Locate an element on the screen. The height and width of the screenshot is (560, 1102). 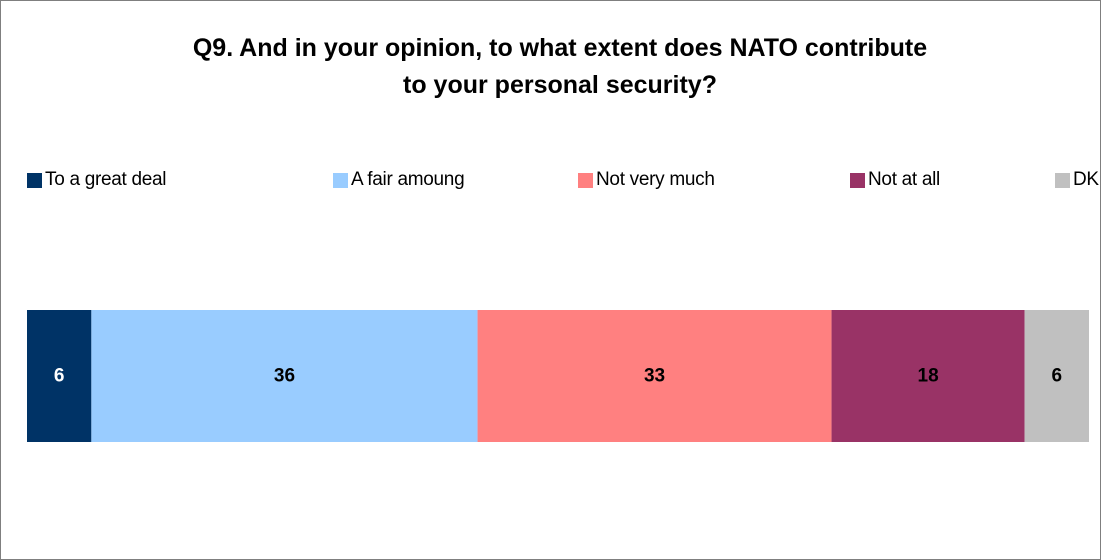
legend-label-not-at-all: Not at all is located at coordinates (904, 179).